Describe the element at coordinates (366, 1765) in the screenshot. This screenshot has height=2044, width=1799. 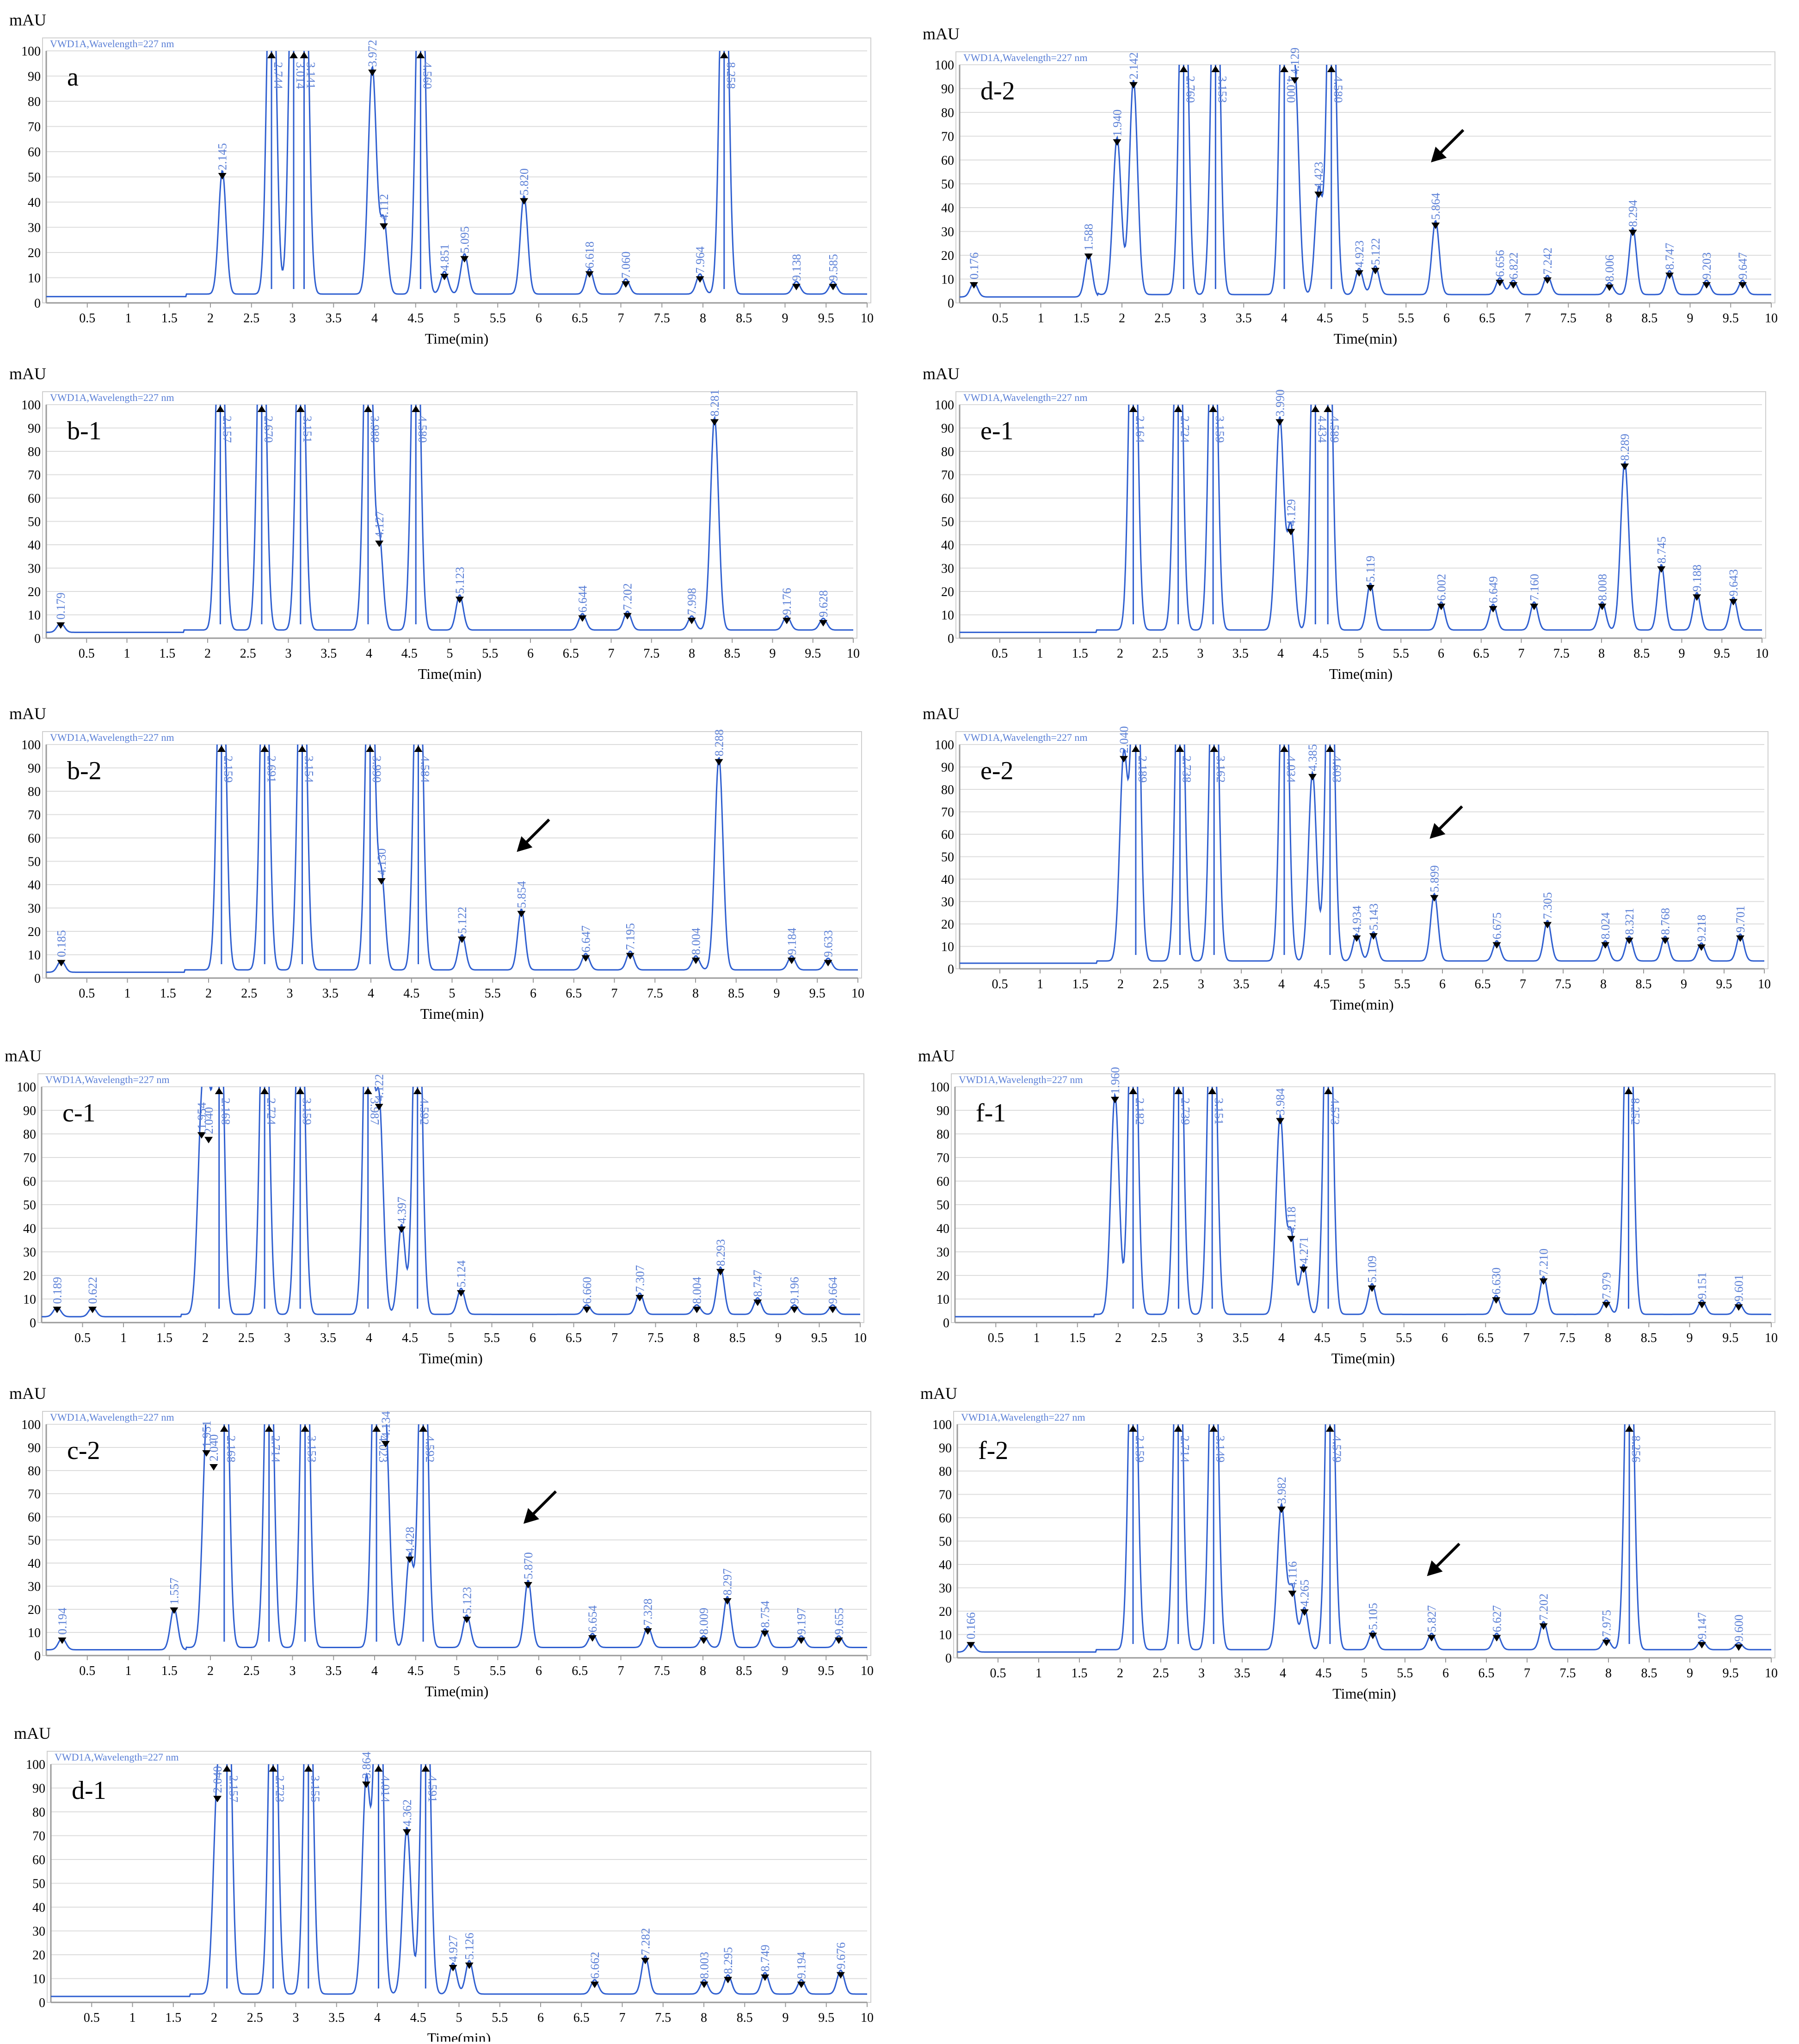
I see `peak-rt-label: 3.864` at that location.